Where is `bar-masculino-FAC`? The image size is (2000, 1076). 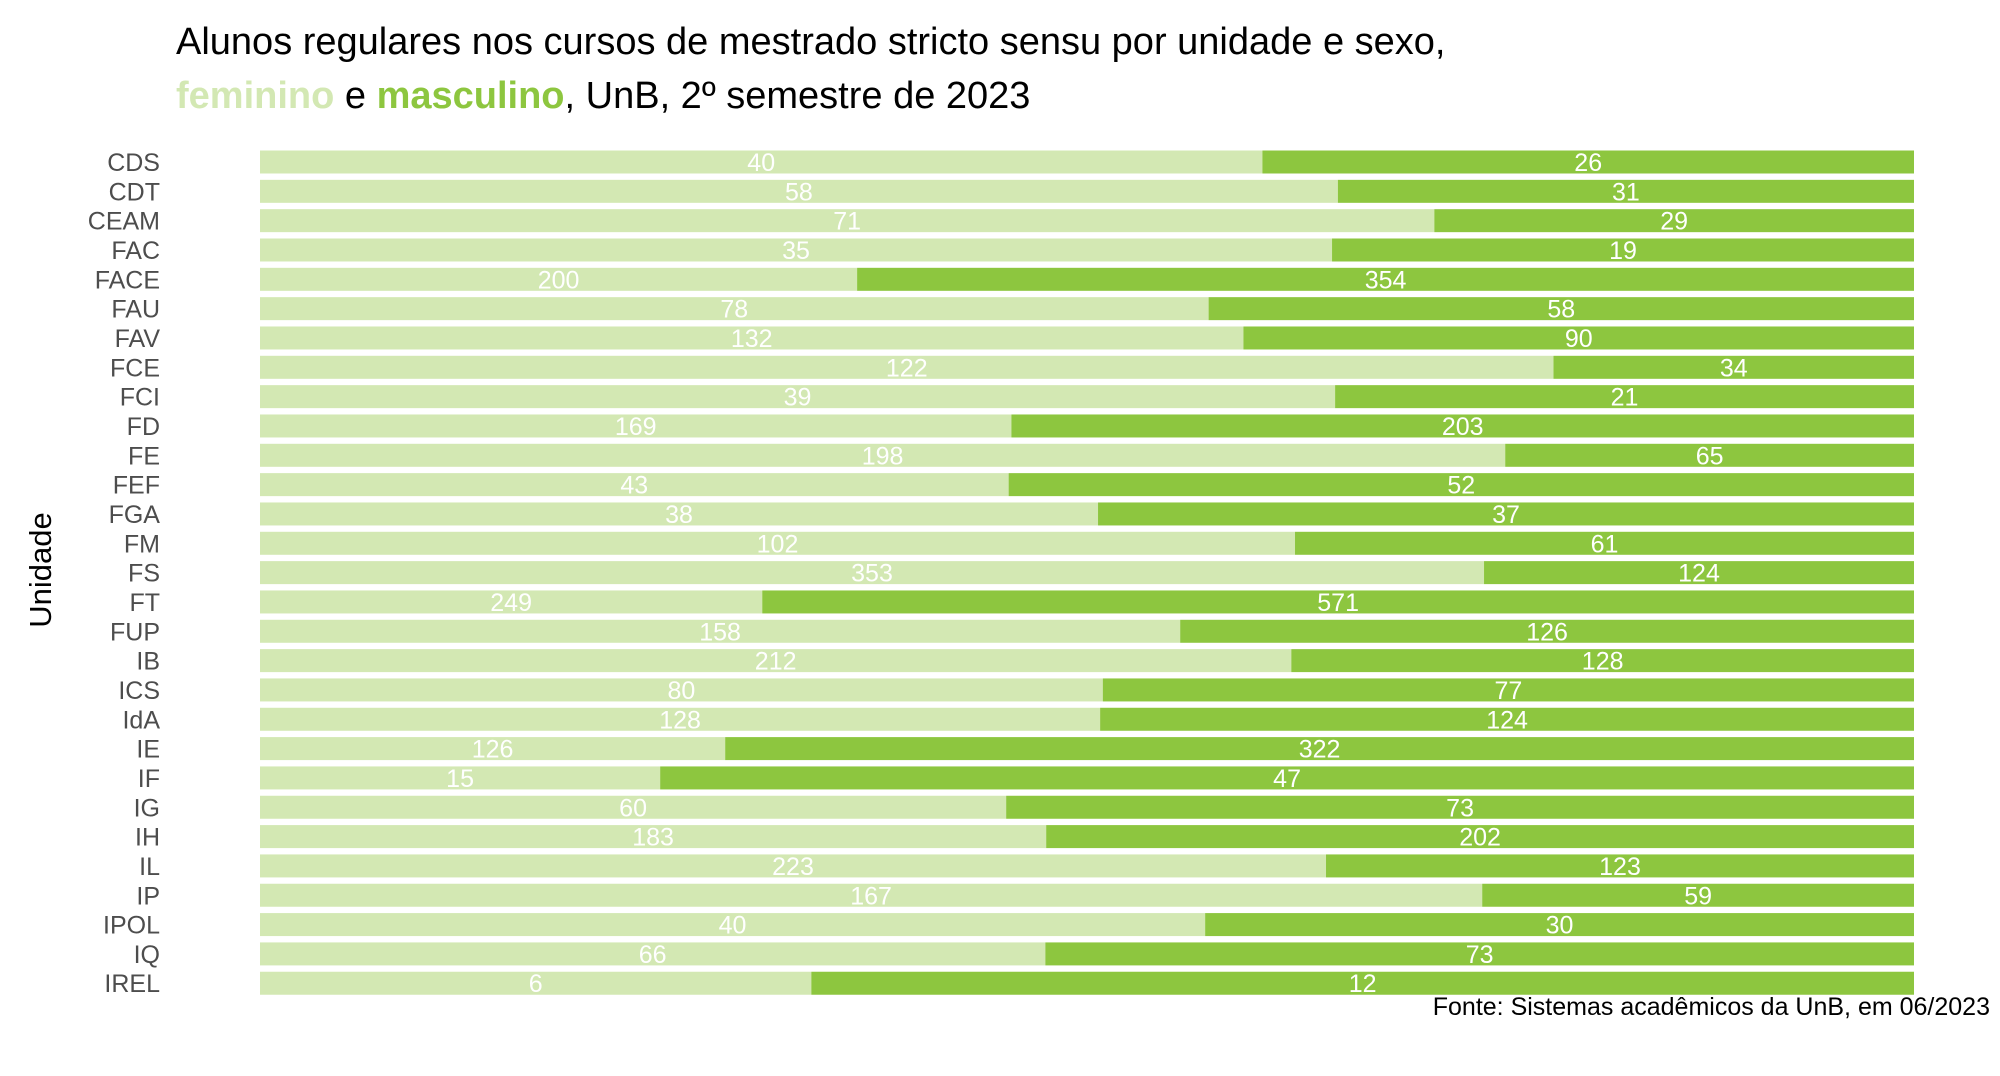
bar-masculino-FAC is located at coordinates (1623, 250).